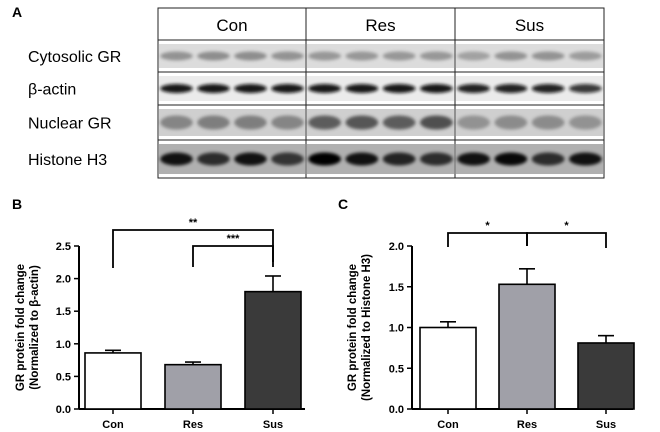 Image resolution: width=660 pixels, height=432 pixels. I want to click on y-axis-label-secondary: (Normalized to Histone H3), so click(367, 327).